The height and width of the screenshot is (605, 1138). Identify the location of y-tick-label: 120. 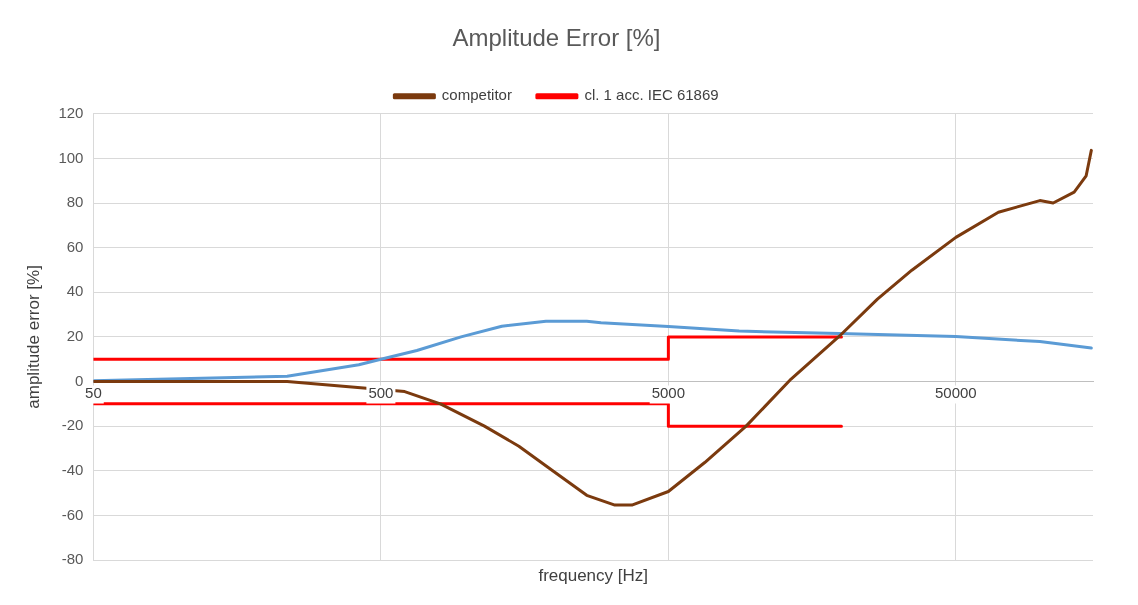
(71, 112).